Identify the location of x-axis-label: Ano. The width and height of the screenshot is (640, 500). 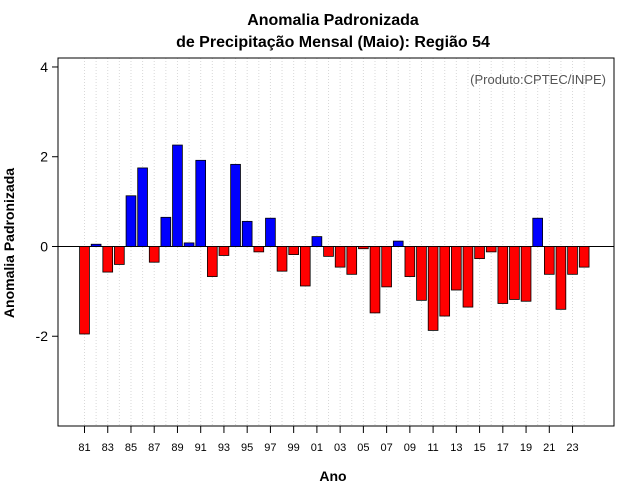
(332, 476).